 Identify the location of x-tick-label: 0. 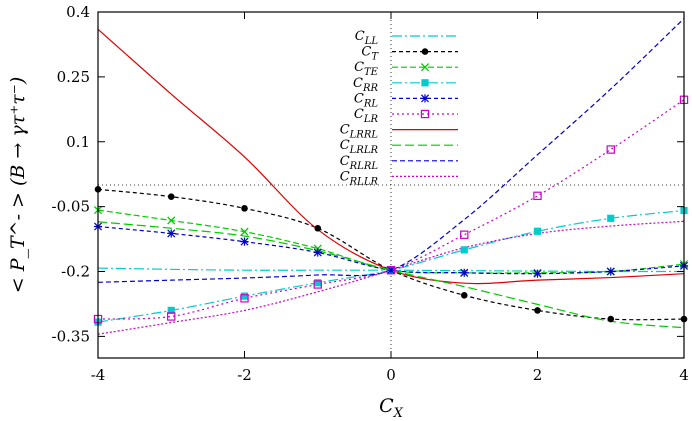
(391, 375).